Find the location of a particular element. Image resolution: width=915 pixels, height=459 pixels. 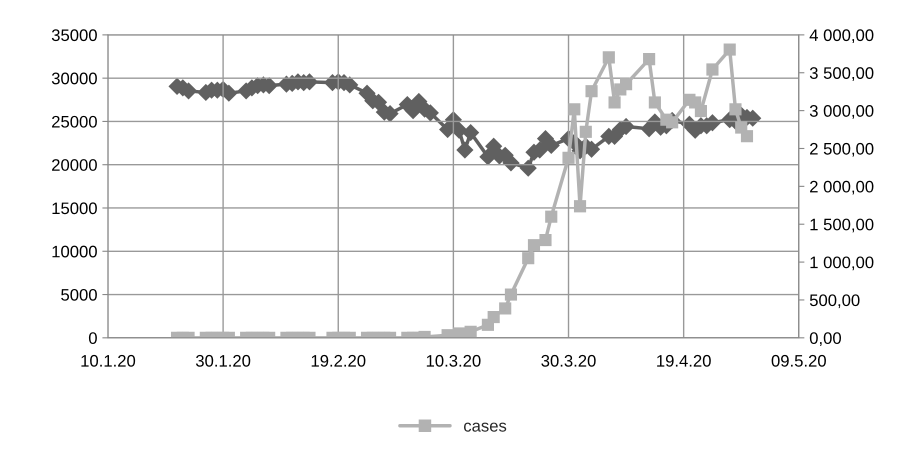

x-tick-label: 09.5.20 is located at coordinates (799, 360).